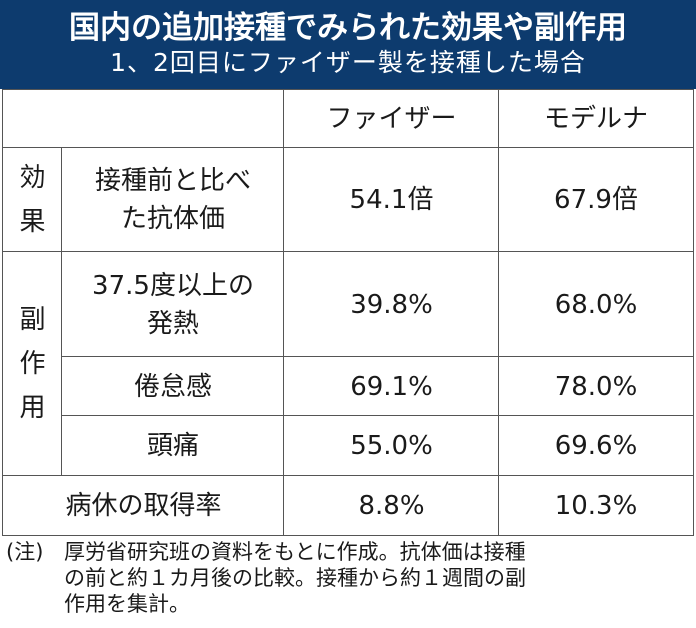 This screenshot has width=696, height=628. Describe the element at coordinates (348, 28) in the screenshot. I see `page-title: 国内の追加接種でみられた効果や副作用` at that location.